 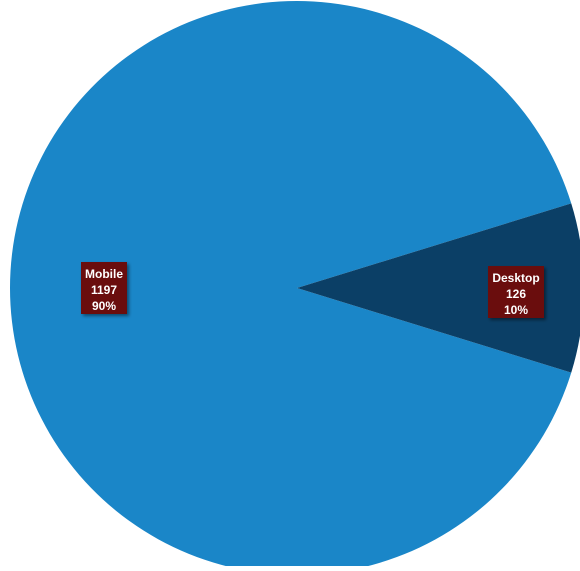 I want to click on data-label-value: 126, so click(x=516, y=294).